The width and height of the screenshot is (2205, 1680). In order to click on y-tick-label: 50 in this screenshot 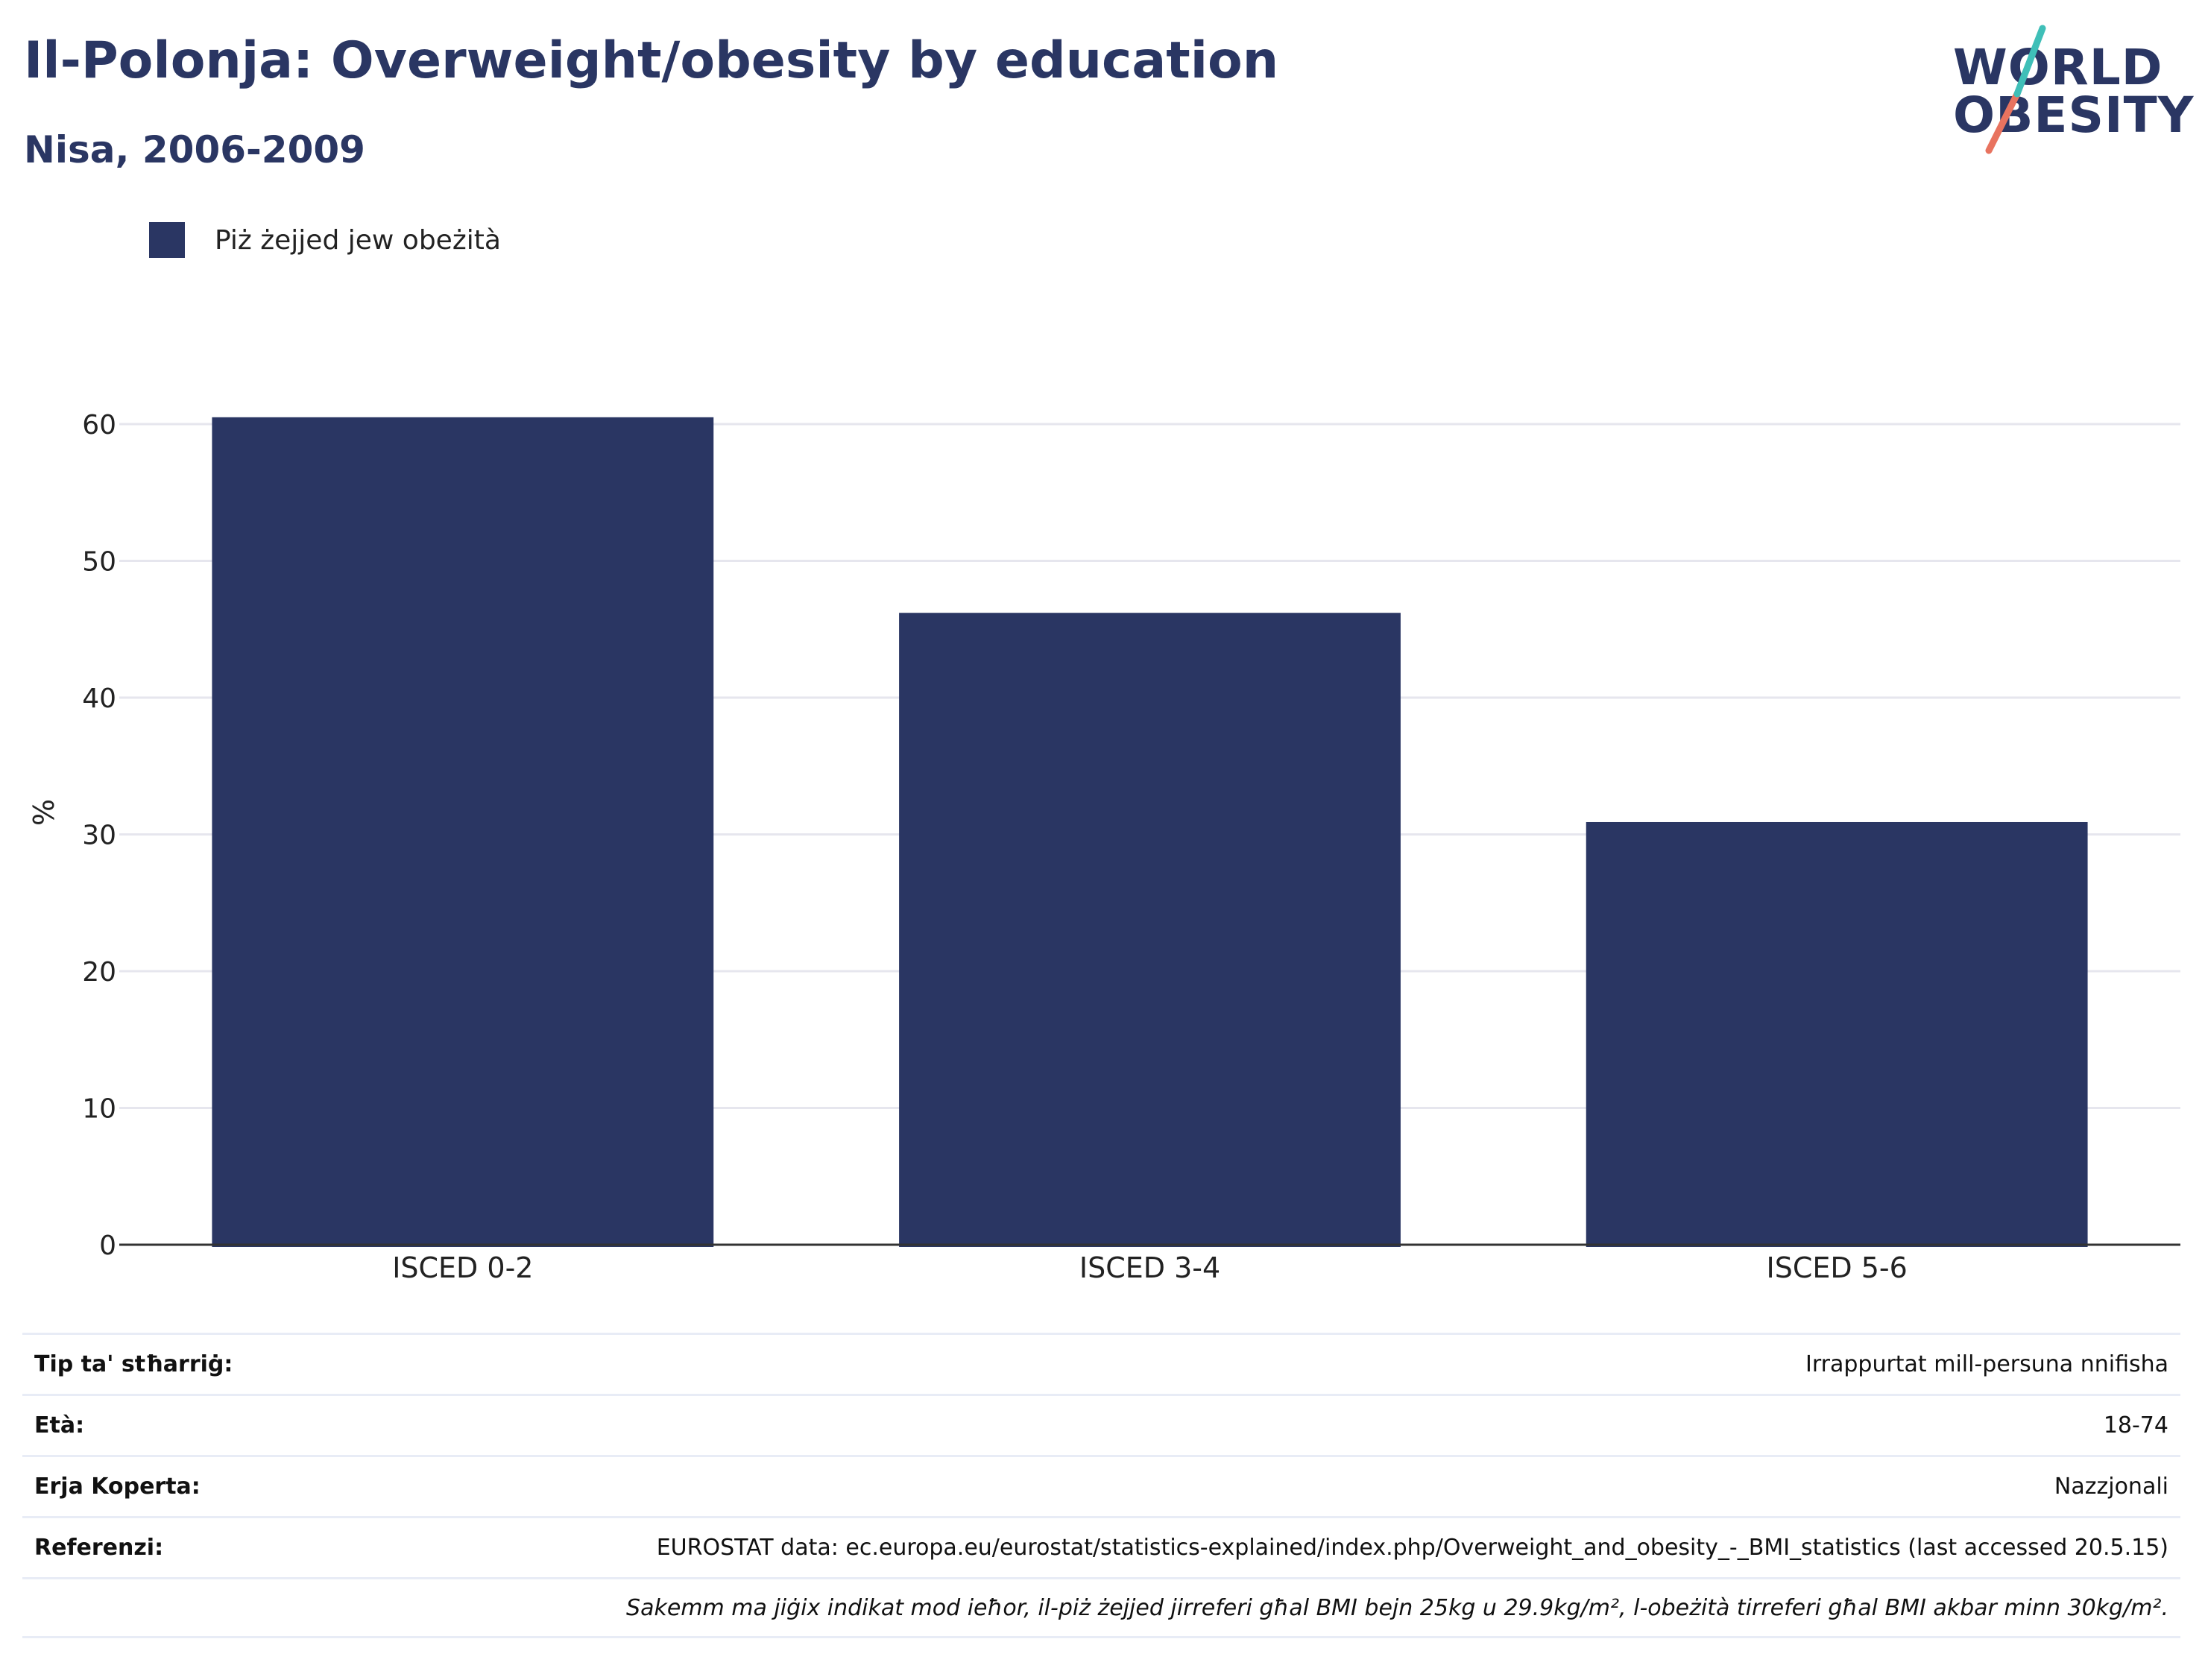, I will do `click(99, 562)`.